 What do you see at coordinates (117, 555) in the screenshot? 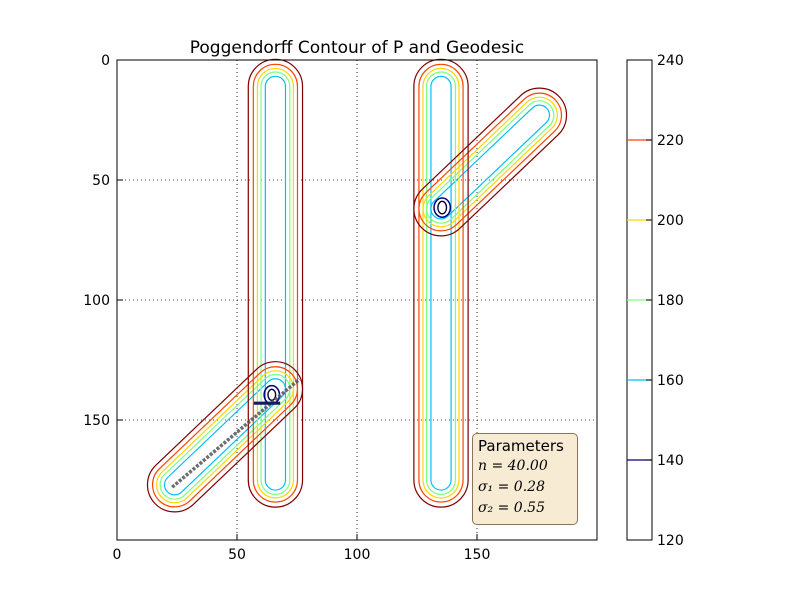
I see `x-tick-label: 0` at bounding box center [117, 555].